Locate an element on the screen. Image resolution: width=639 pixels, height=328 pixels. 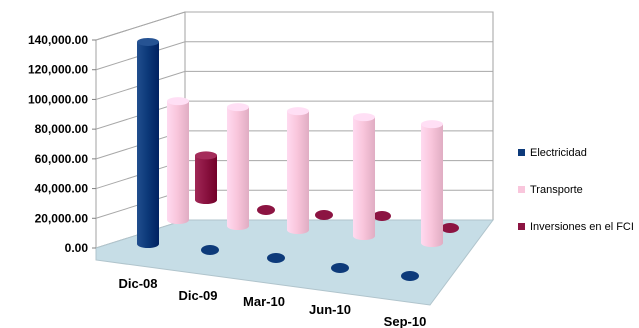
x-axis-ticks: Dic-08 Dic-09 Mar-10 Jun-10 Sep-10 is located at coordinates (272, 302).